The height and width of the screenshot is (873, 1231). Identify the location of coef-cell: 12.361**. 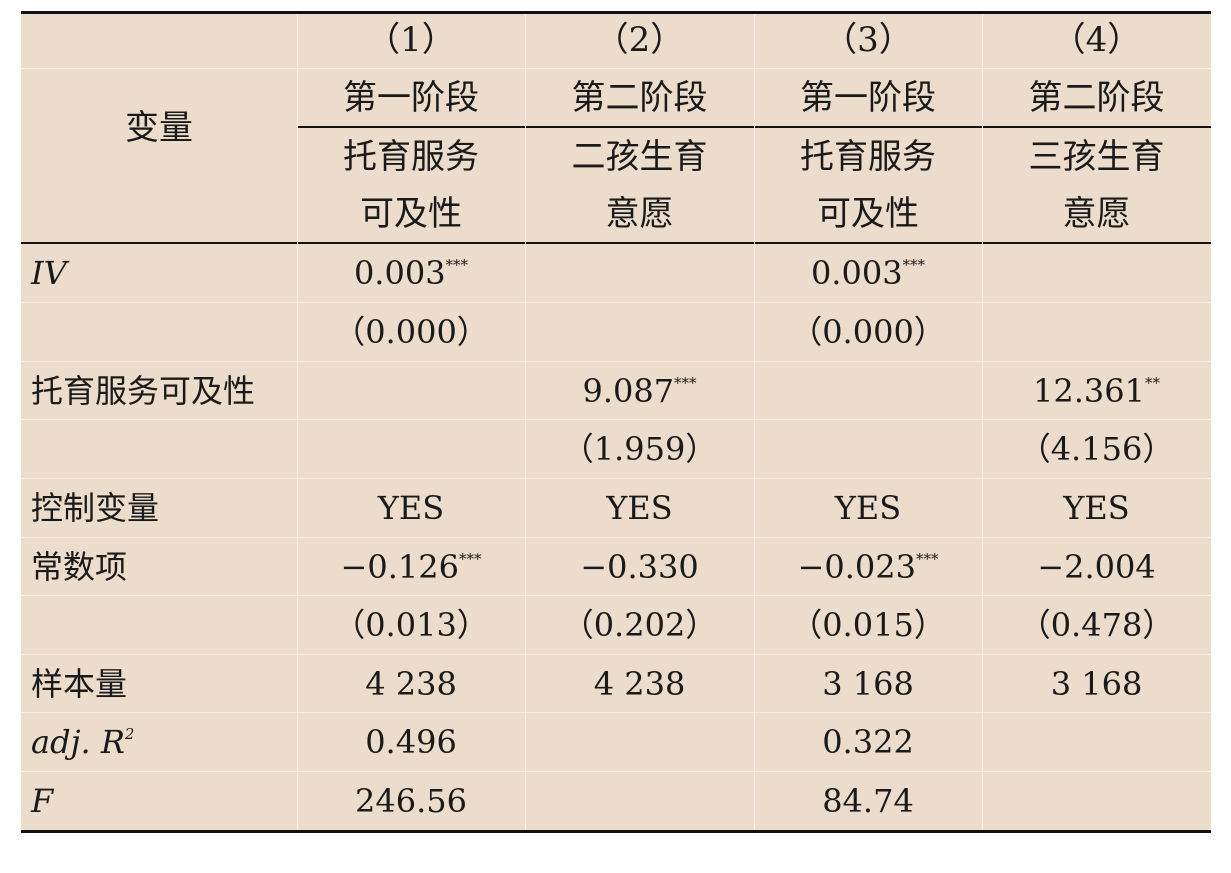
(1096, 391).